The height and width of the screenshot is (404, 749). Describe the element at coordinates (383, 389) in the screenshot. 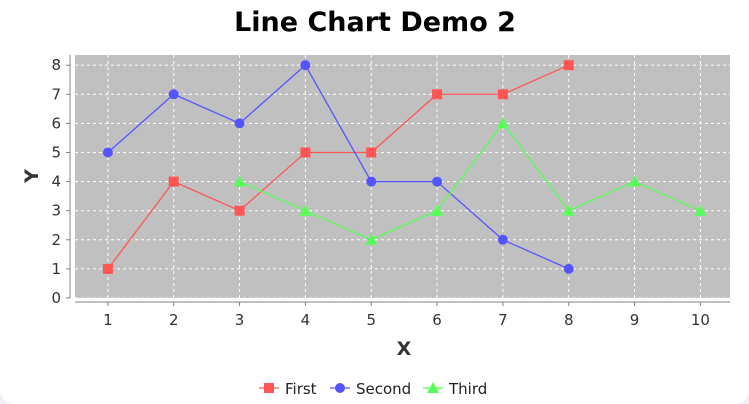

I see `legend-label-second: Second` at that location.